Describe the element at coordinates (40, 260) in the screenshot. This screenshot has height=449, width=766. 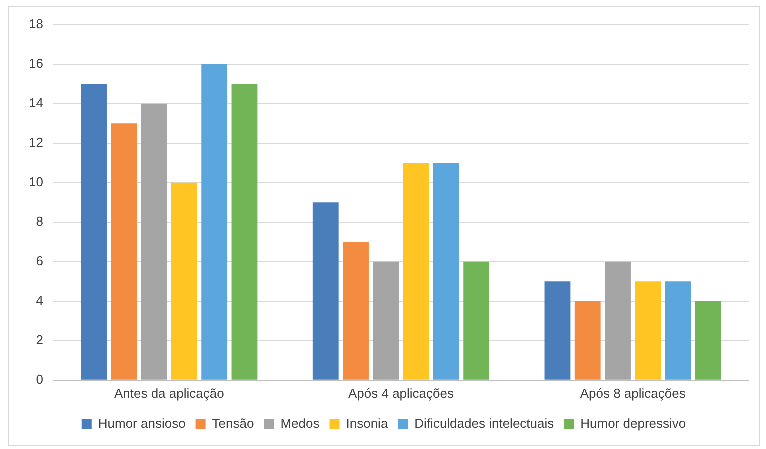
I see `y-tick-label: 6` at that location.